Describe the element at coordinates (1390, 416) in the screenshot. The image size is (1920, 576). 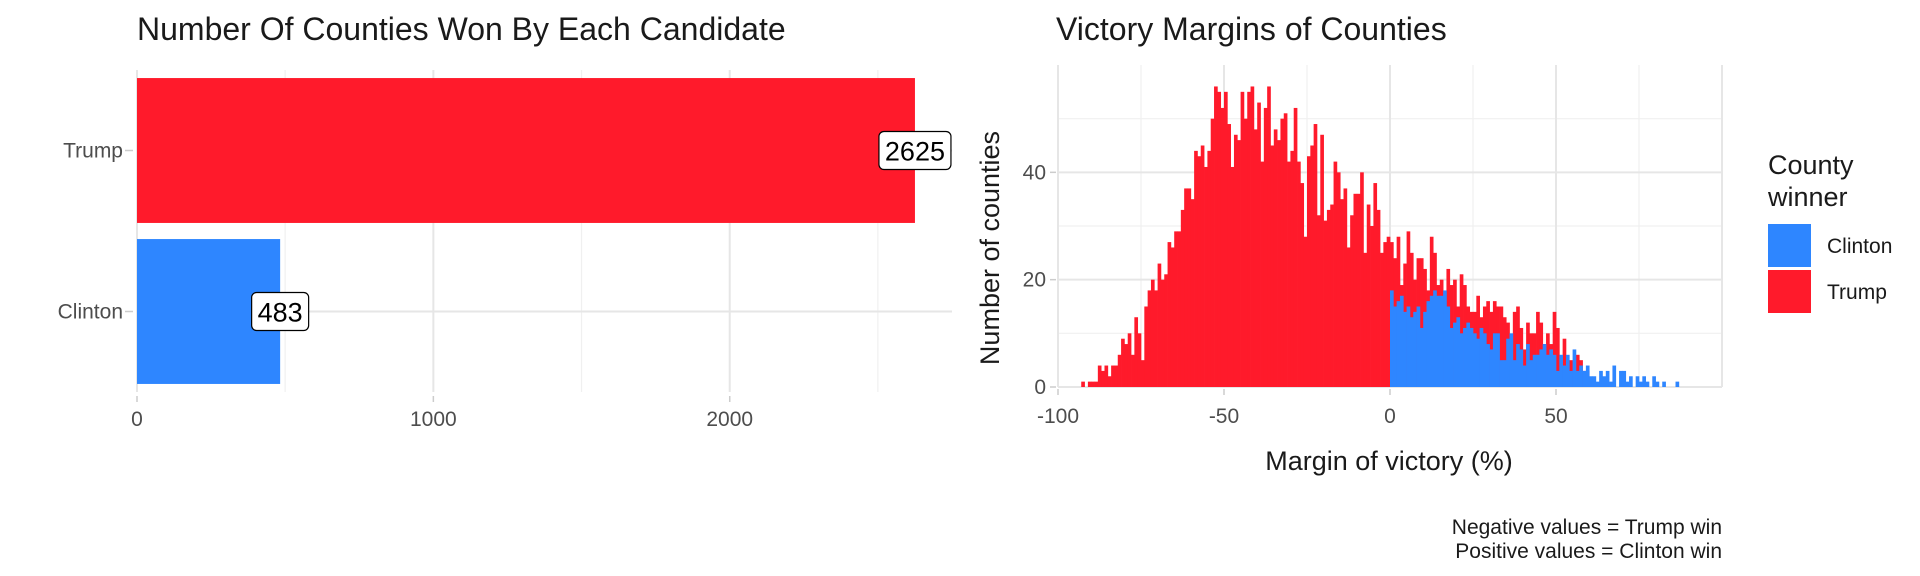
I see `histogram-x-tick-label: 0` at that location.